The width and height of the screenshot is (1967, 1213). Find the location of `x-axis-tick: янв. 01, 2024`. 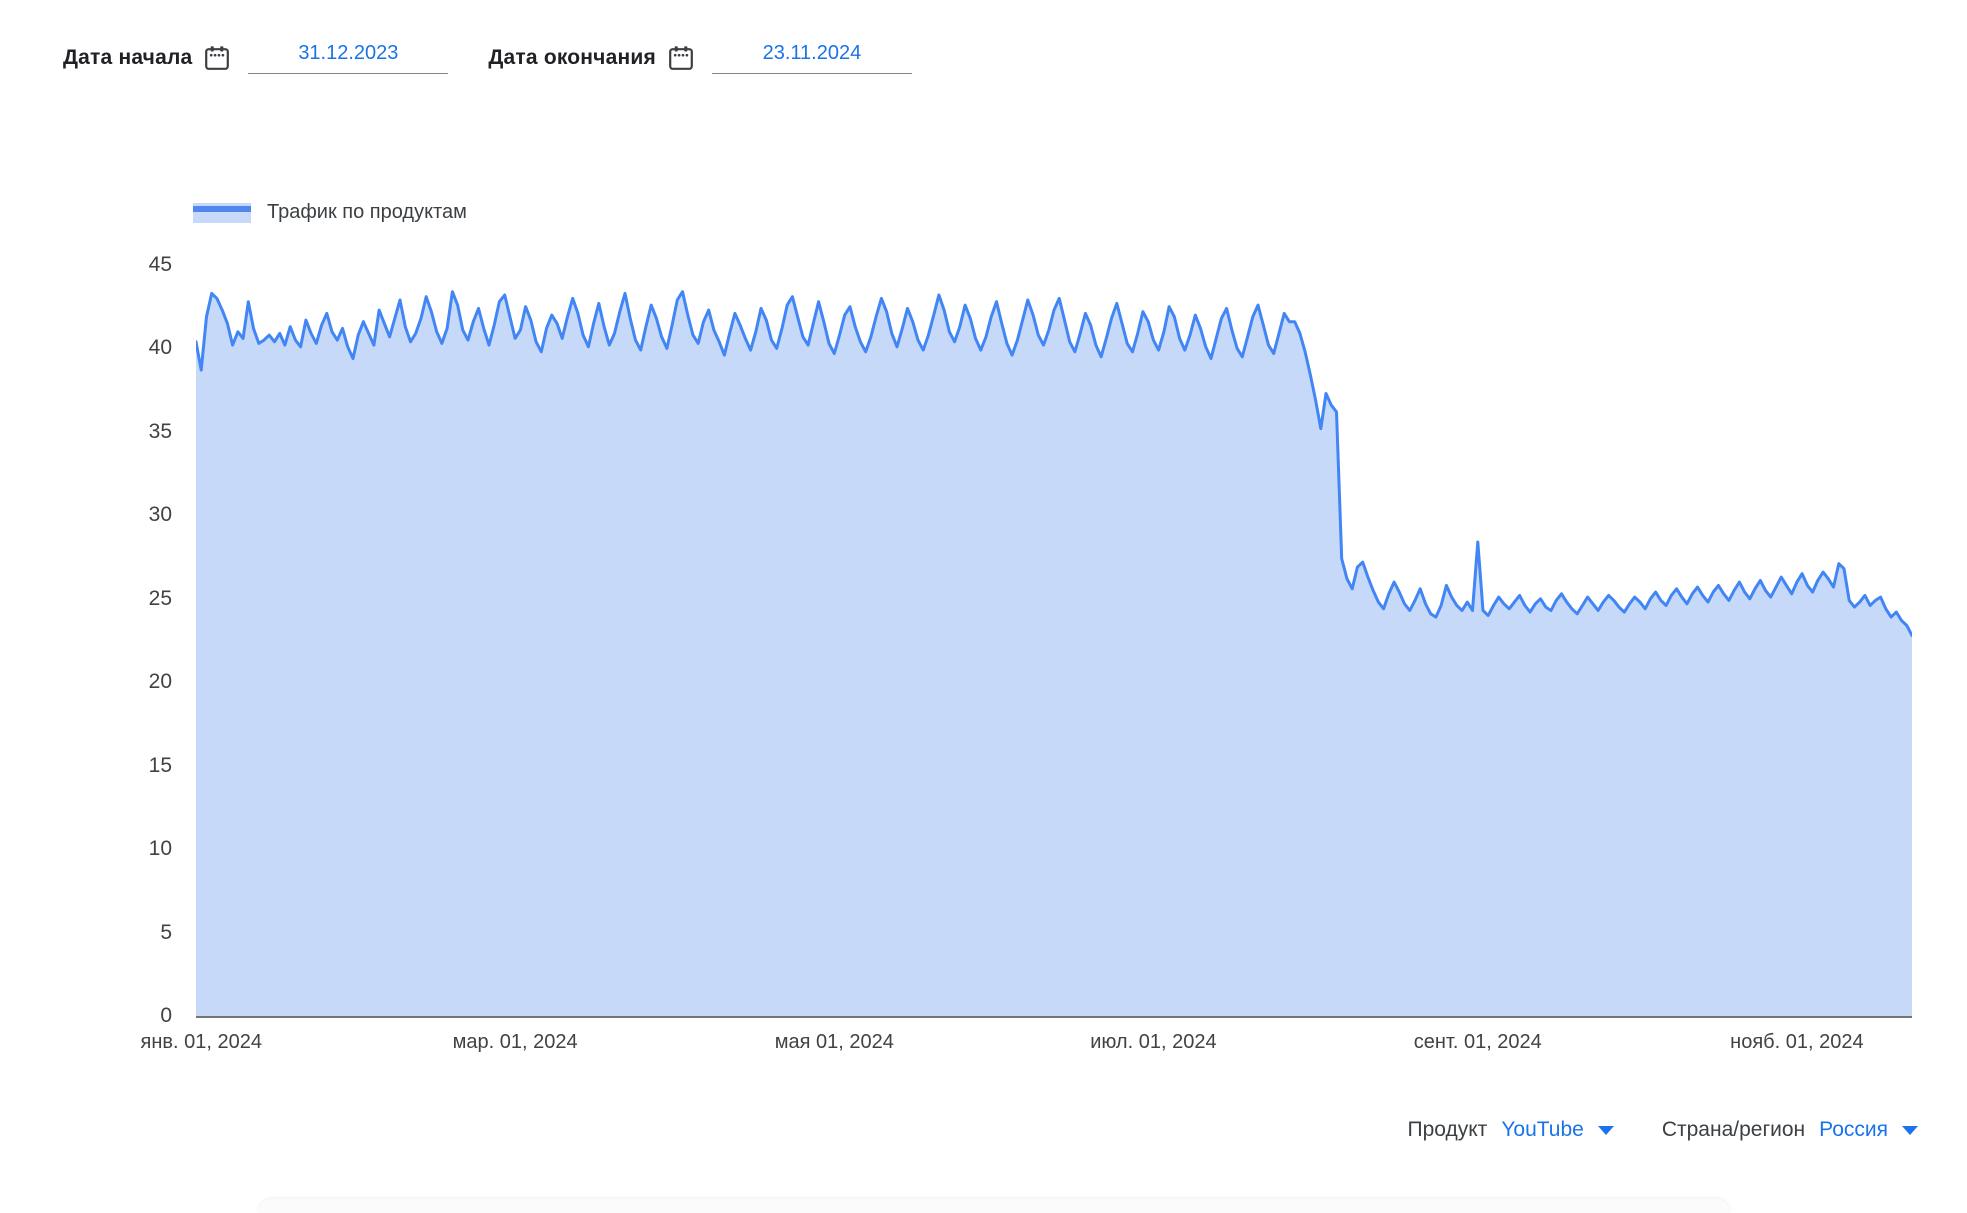

x-axis-tick: янв. 01, 2024 is located at coordinates (201, 1042).